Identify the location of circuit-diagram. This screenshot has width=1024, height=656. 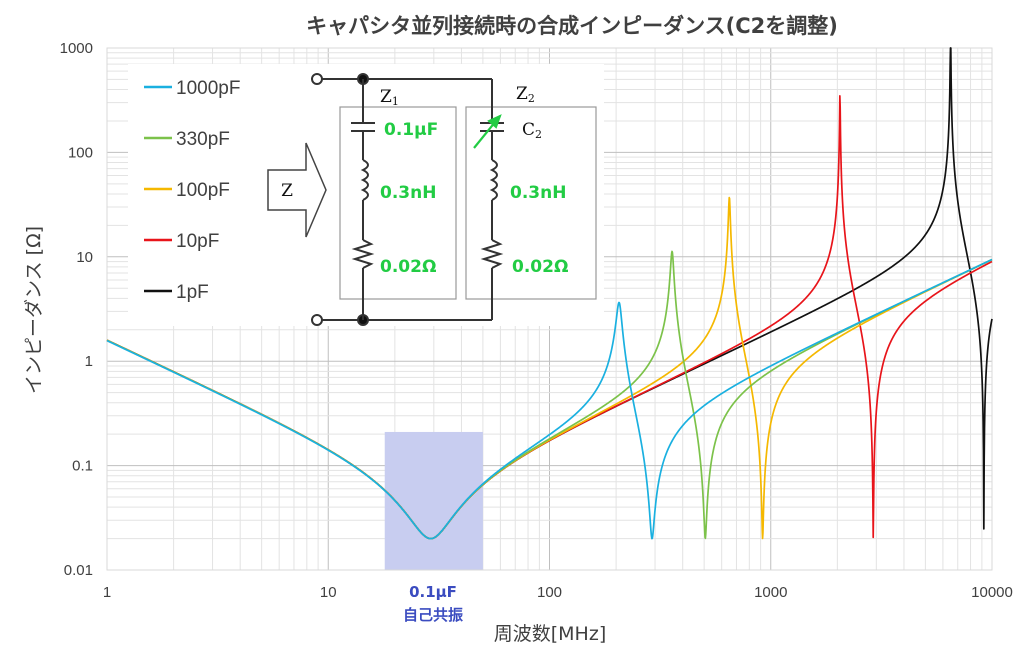
(432, 199).